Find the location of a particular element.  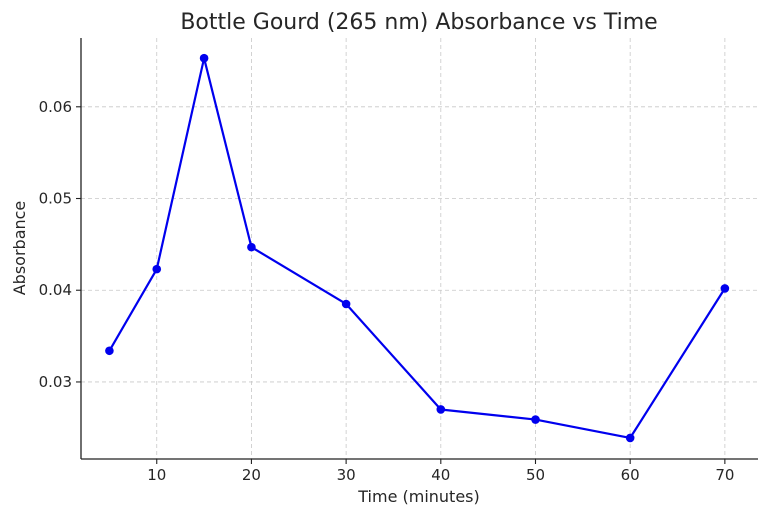

x-tick-label: 30 is located at coordinates (346, 475).